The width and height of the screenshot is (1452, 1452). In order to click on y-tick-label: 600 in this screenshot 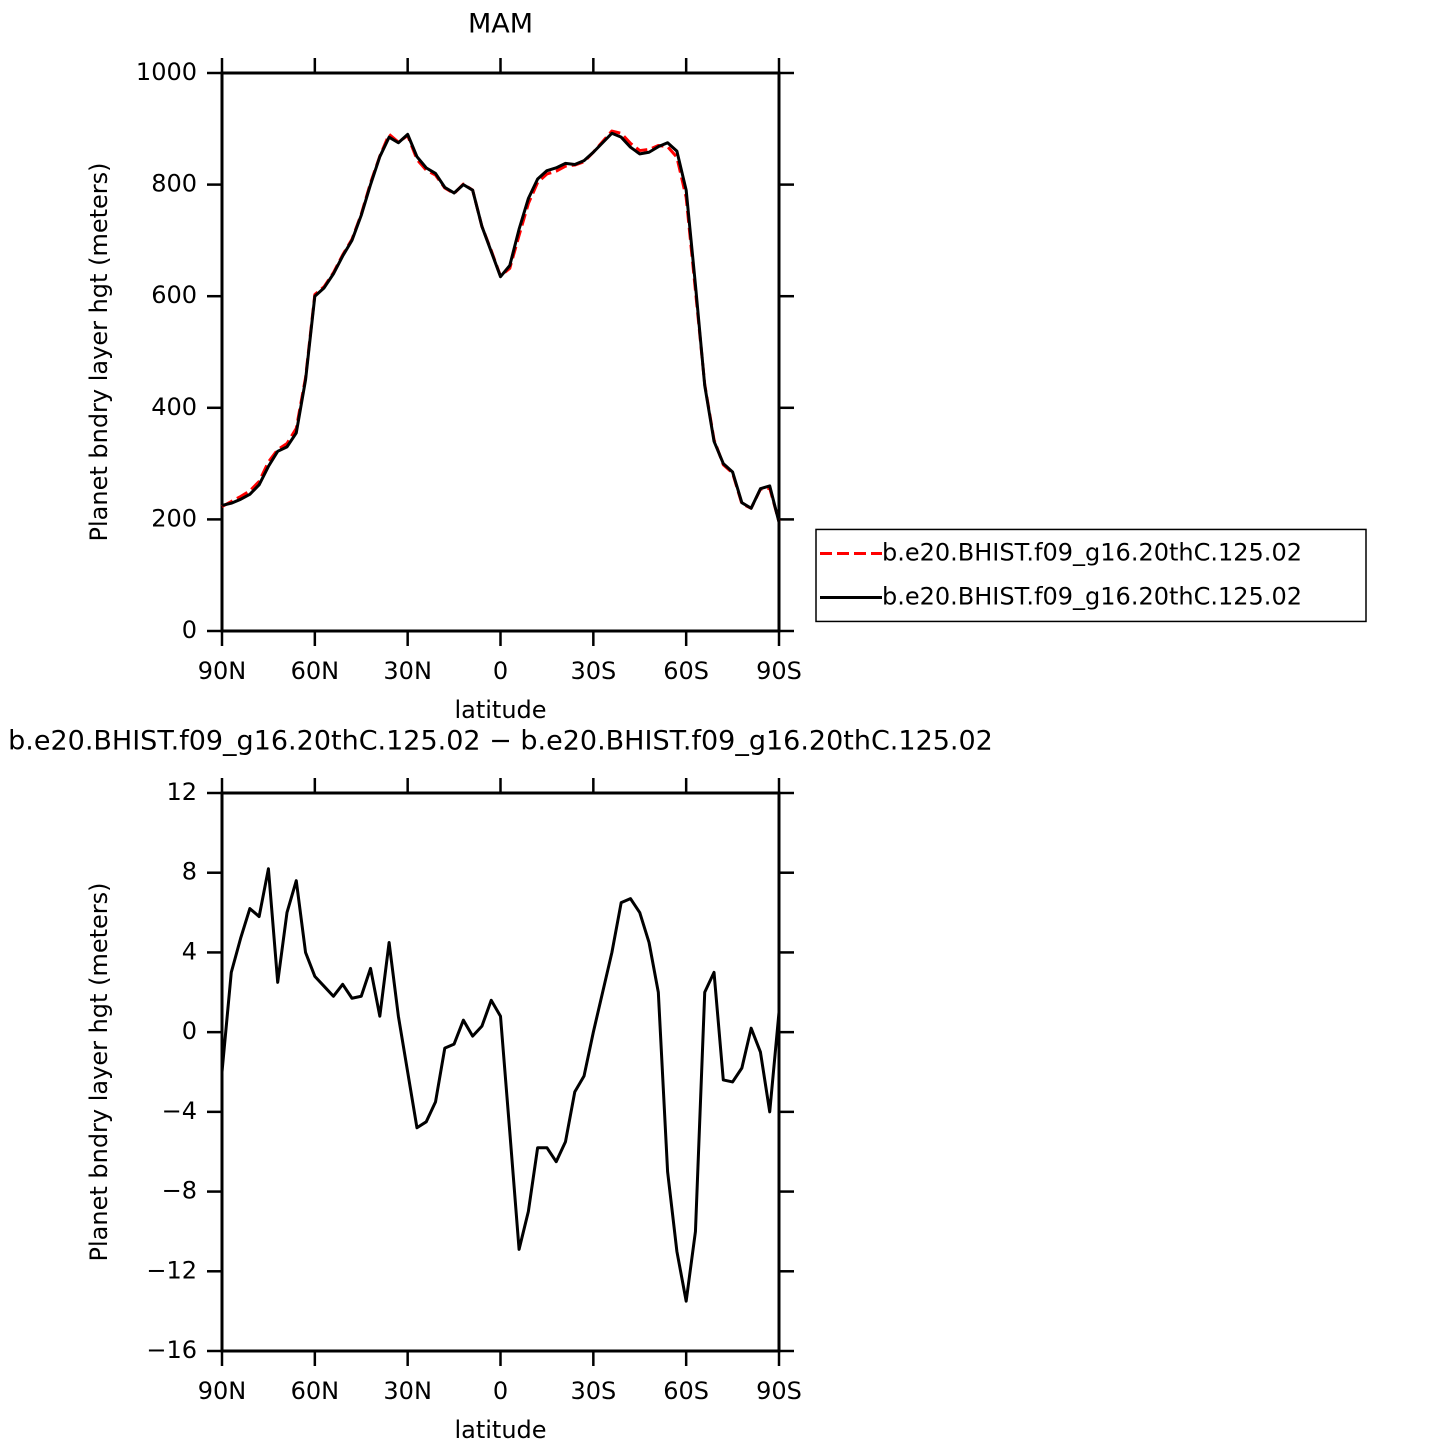, I will do `click(174, 295)`.